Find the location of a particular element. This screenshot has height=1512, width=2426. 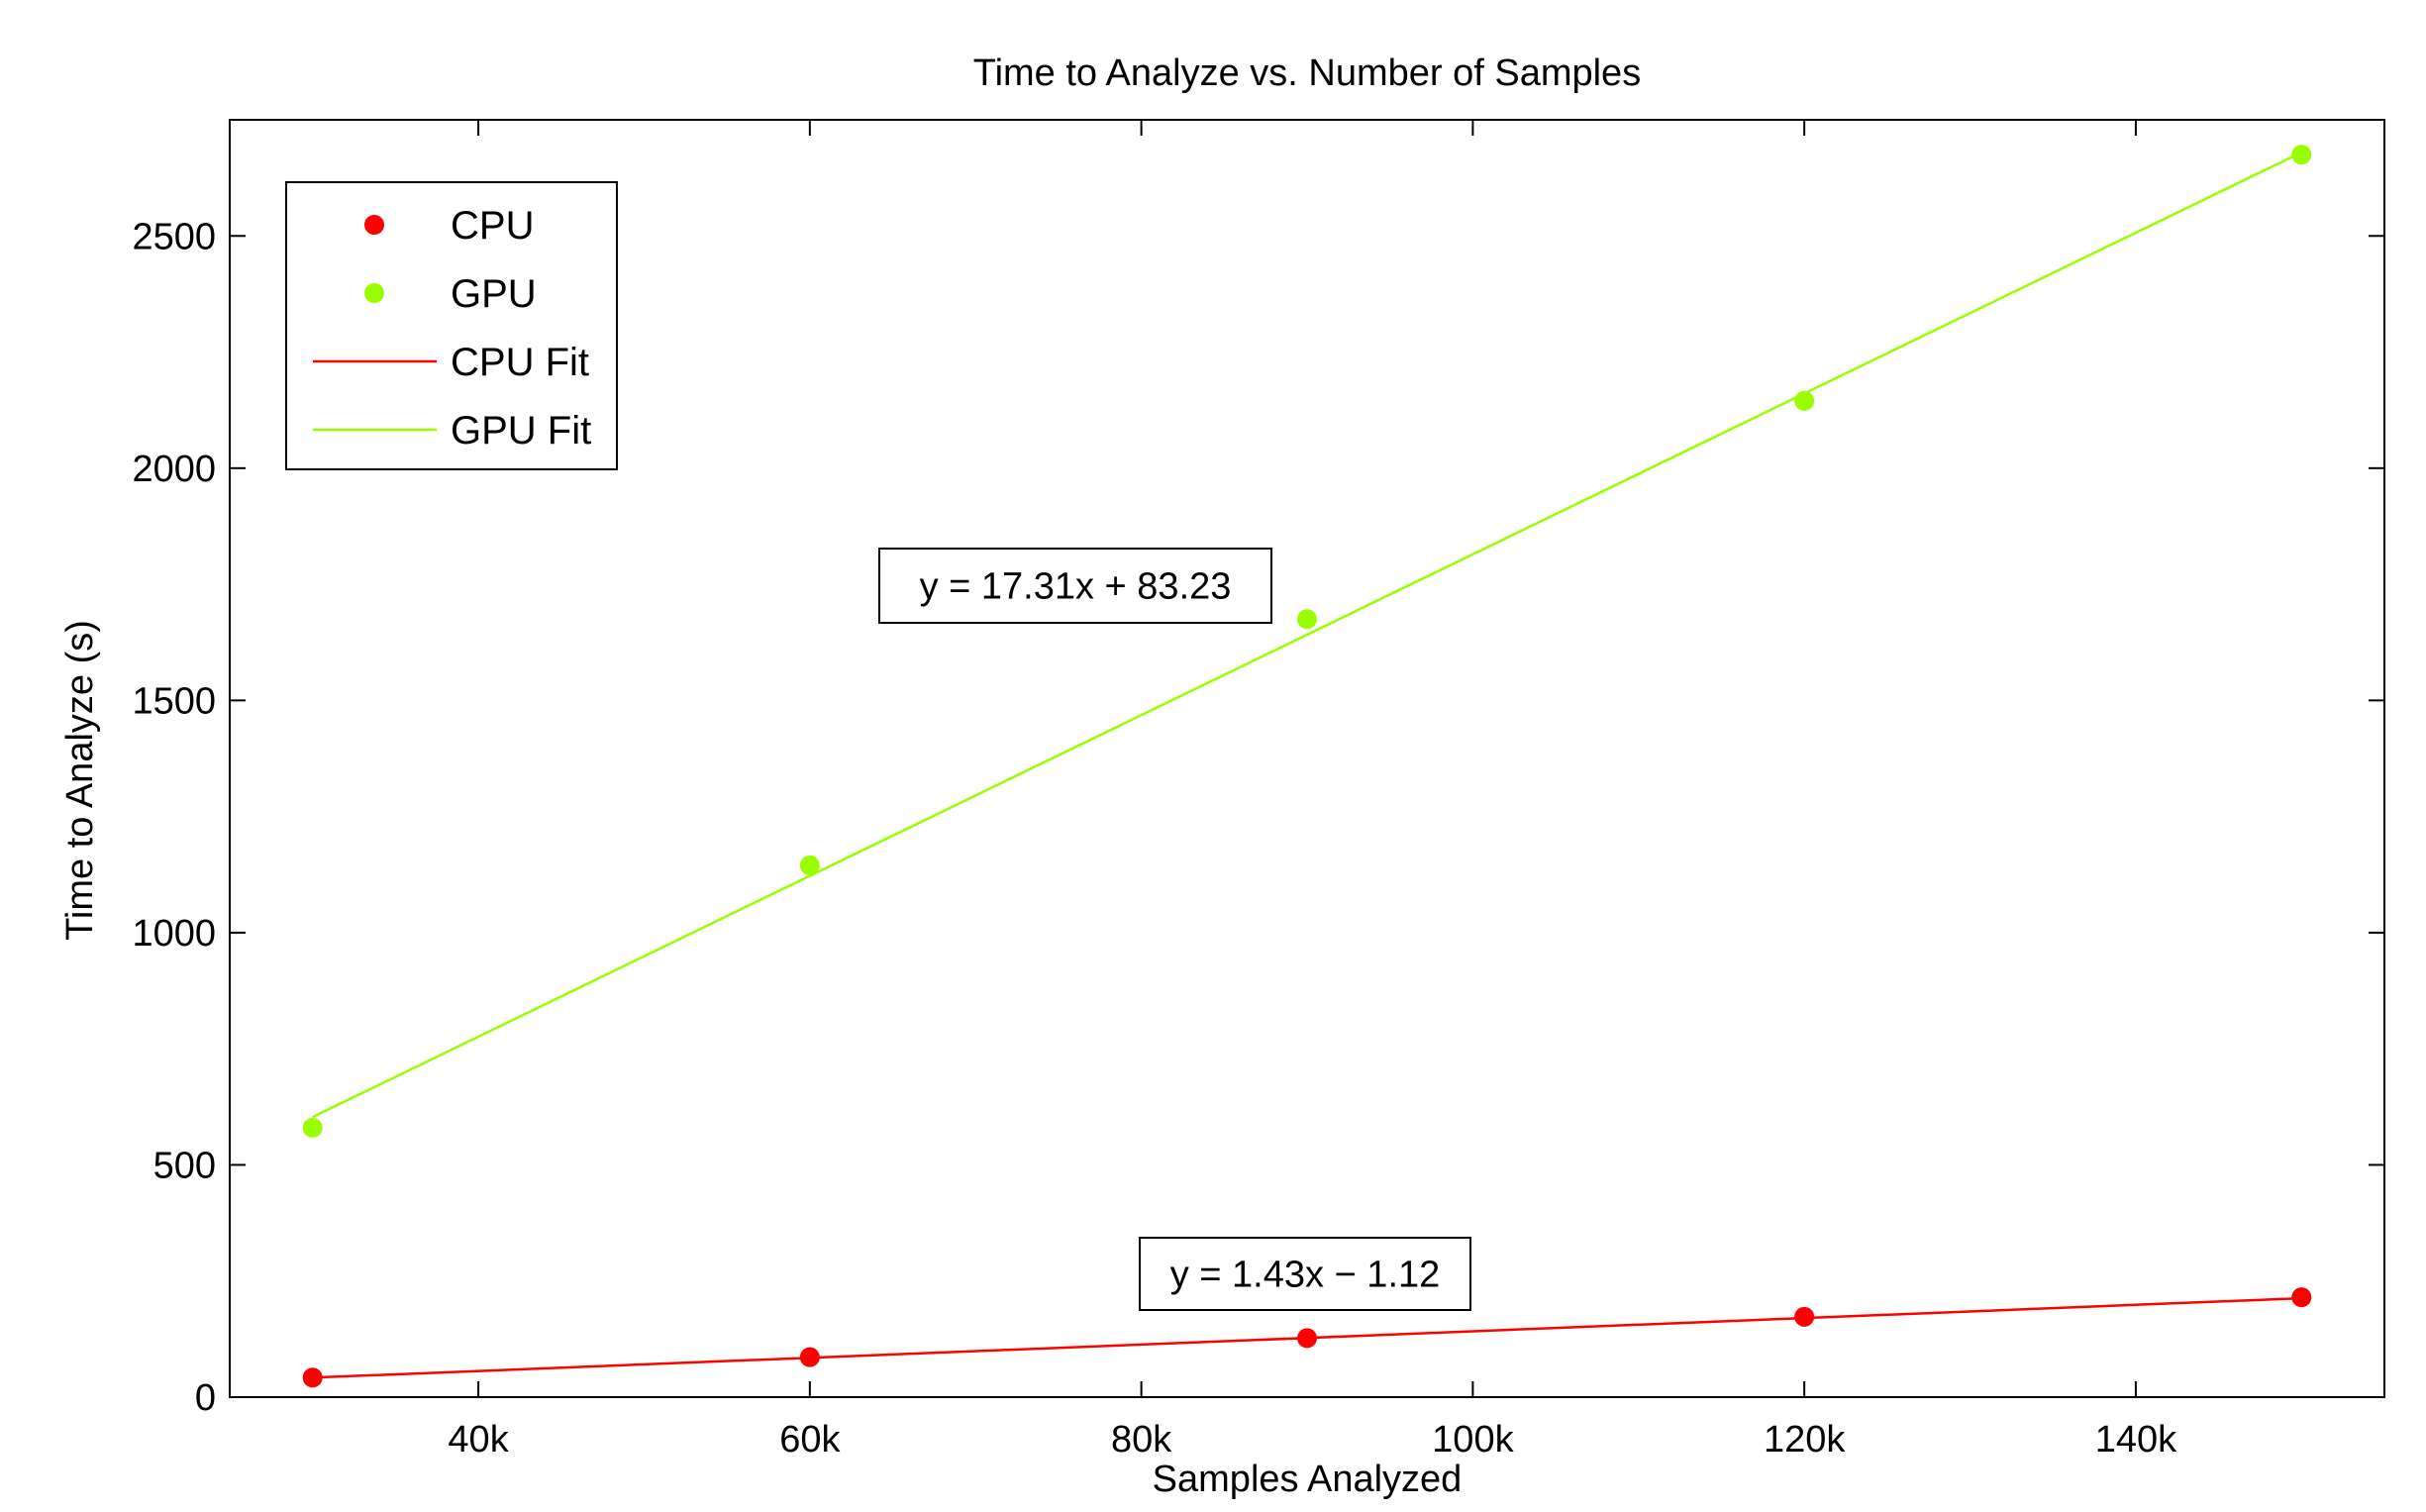

x-tick-label: 140k is located at coordinates (2136, 1440).